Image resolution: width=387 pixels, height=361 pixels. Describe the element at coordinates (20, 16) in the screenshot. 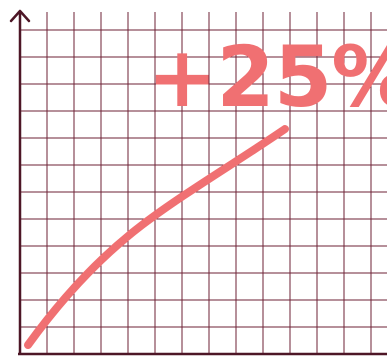

I see `arrow-up-icon` at that location.